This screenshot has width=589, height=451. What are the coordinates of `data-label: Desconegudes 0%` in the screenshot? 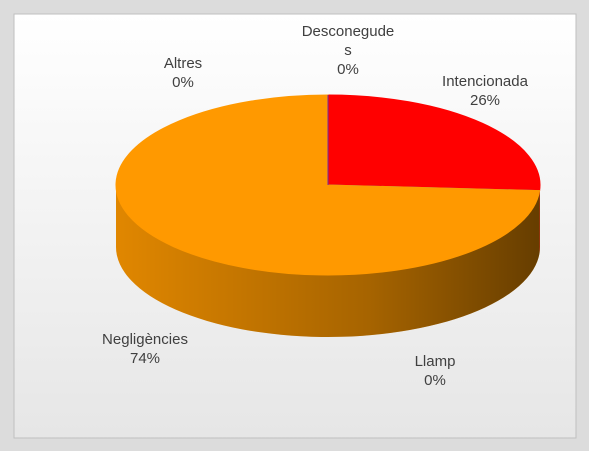 It's located at (348, 50).